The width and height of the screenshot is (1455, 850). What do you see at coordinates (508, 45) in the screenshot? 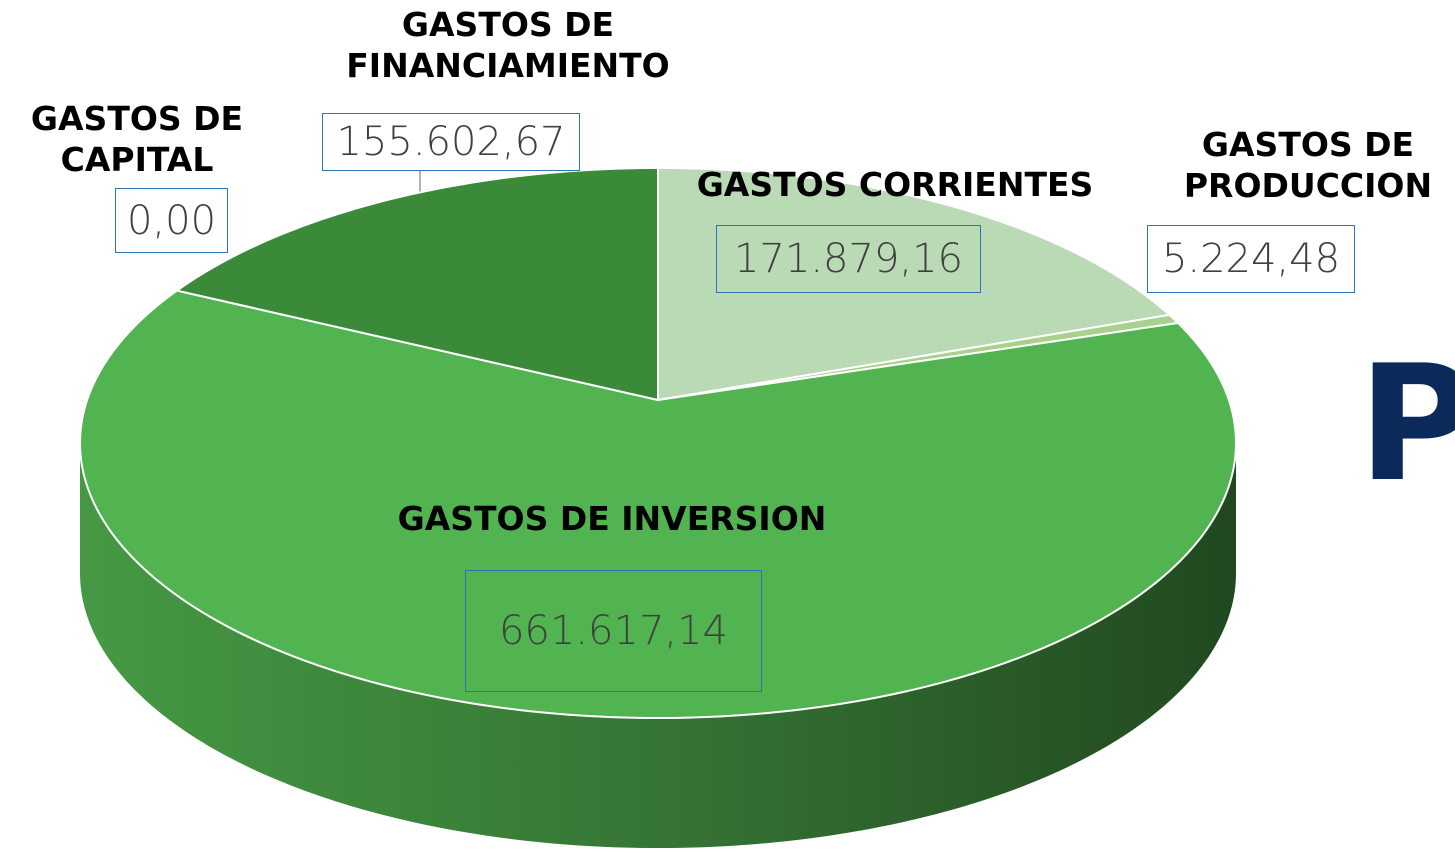
I see `label-name: GASTOS DE FINANCIAMIENTO` at bounding box center [508, 45].